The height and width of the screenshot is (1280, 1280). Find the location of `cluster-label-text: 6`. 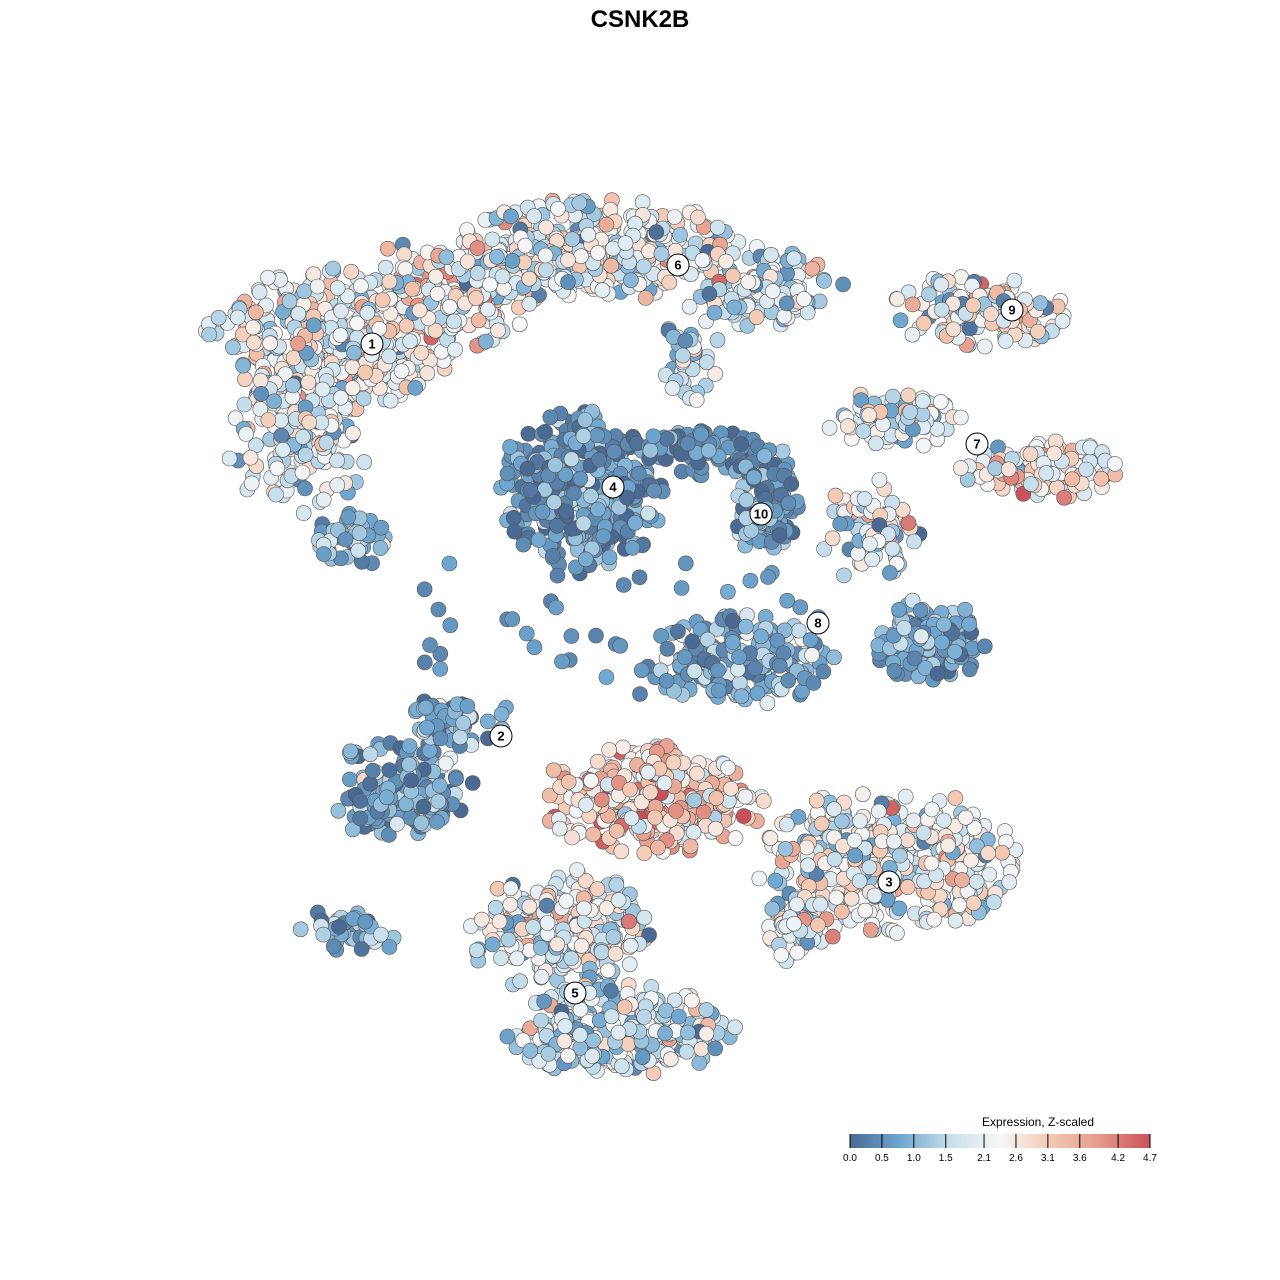

cluster-label-text: 6 is located at coordinates (677, 265).